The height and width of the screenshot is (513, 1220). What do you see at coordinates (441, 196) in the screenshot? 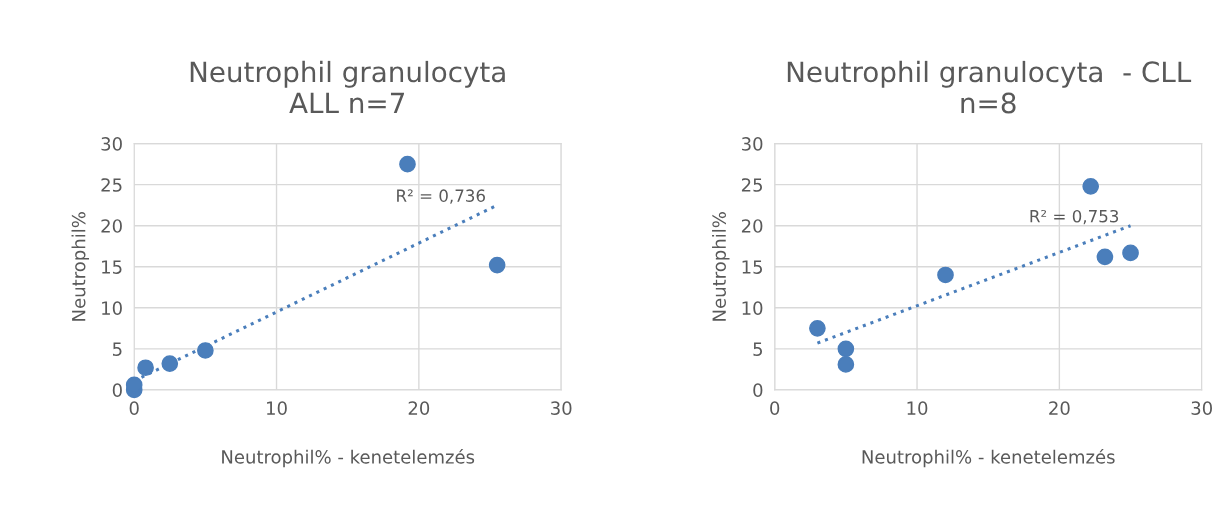
I see `annotation: R² = 0,736` at bounding box center [441, 196].